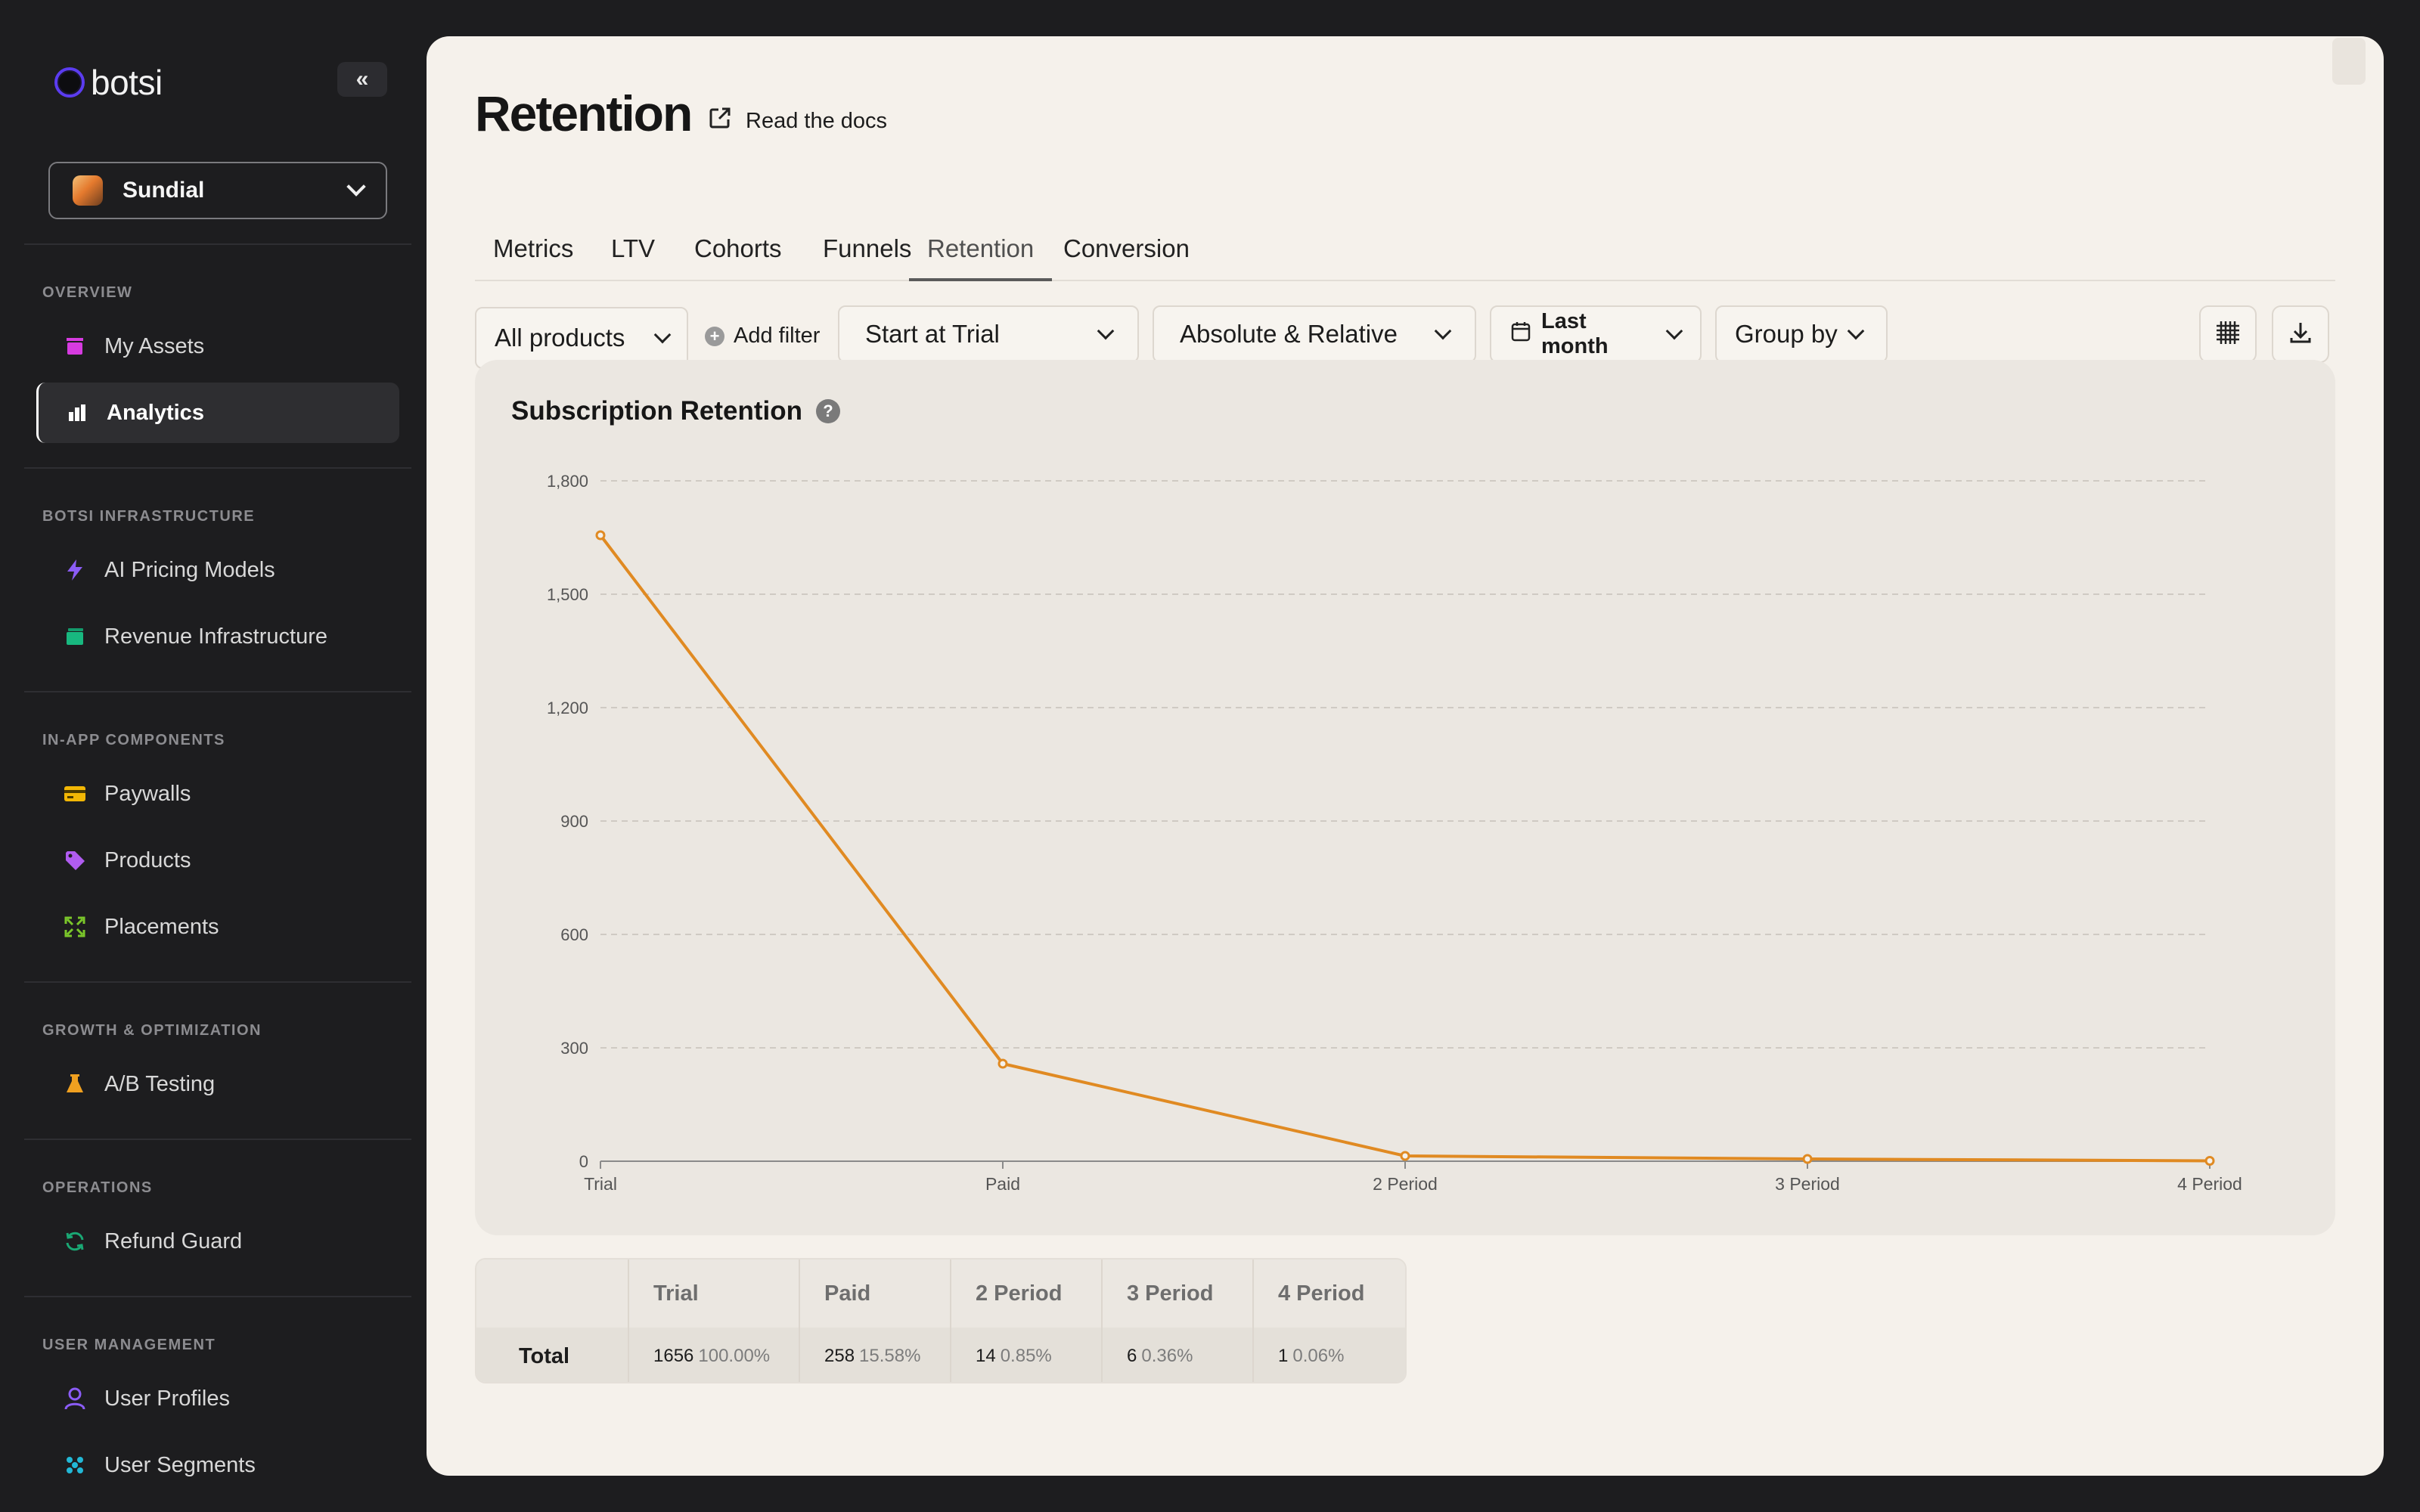  Describe the element at coordinates (584, 113) in the screenshot. I see `page-title: Retention` at that location.